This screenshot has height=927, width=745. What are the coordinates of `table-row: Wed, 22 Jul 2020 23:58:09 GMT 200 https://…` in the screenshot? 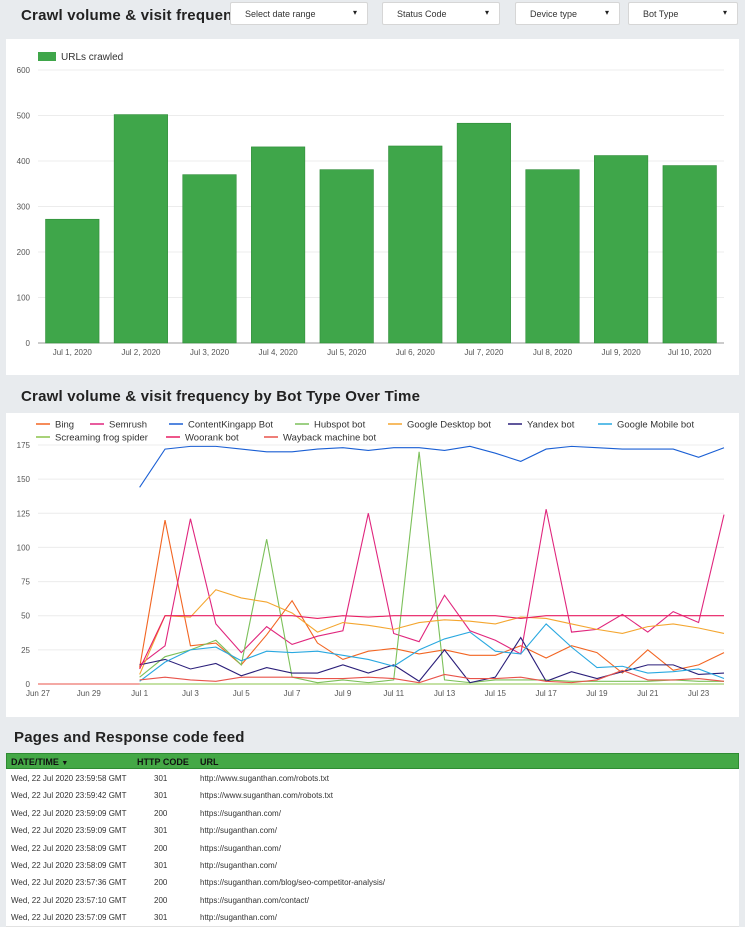 It's located at (372, 848).